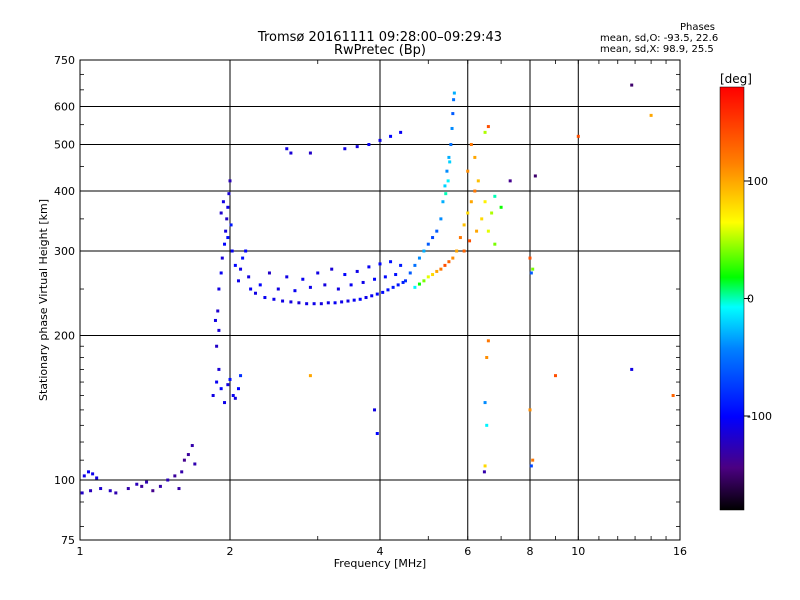 Image resolution: width=800 pixels, height=600 pixels. I want to click on phase-stats-heading: Phases, so click(697, 27).